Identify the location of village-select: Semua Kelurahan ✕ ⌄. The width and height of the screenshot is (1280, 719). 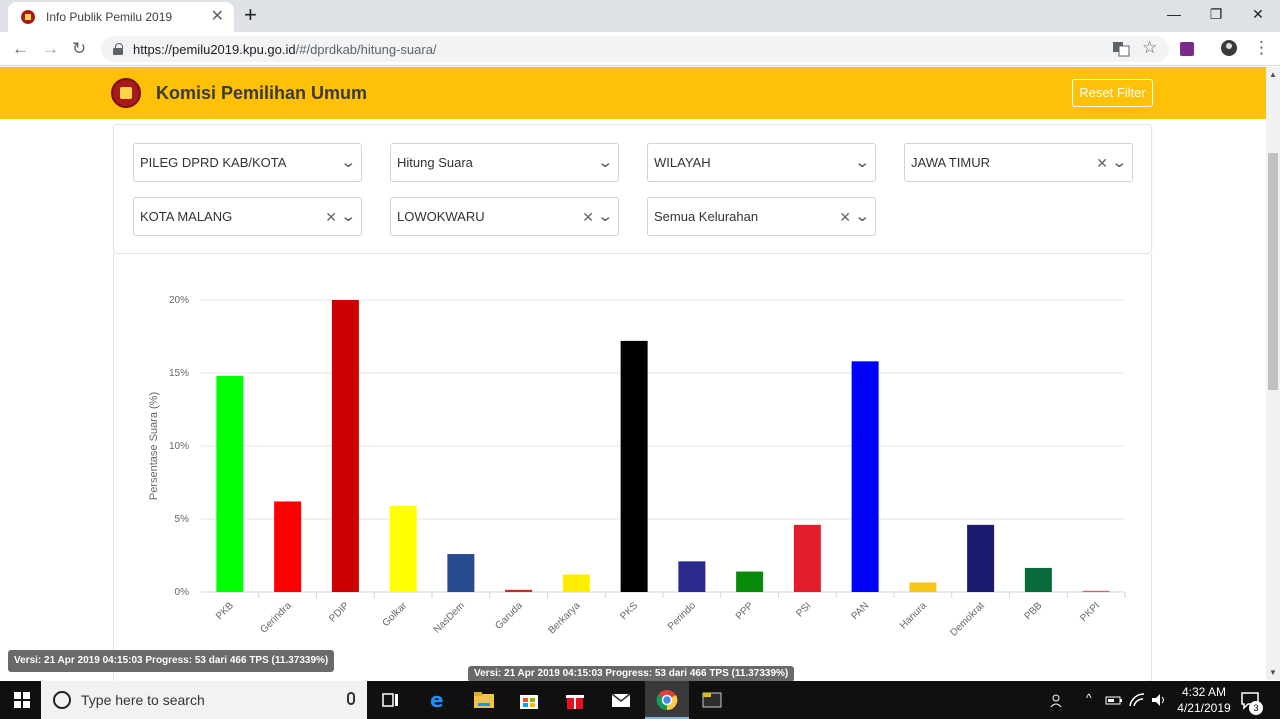
(761, 216).